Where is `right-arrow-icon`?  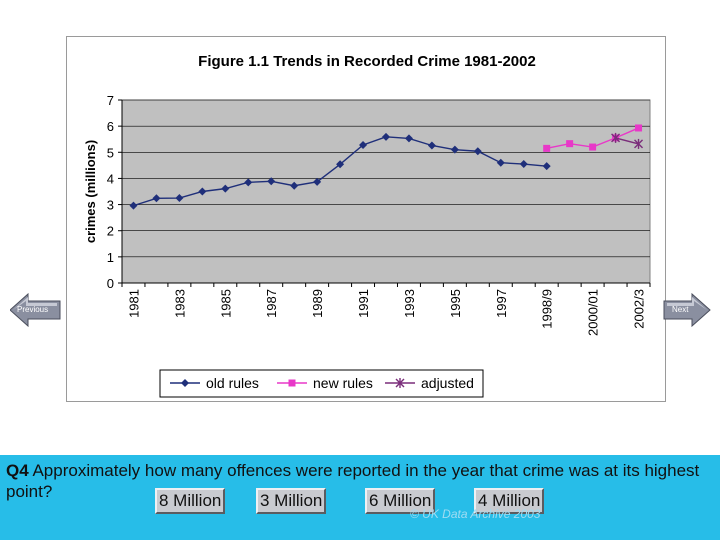
right-arrow-icon is located at coordinates (687, 310).